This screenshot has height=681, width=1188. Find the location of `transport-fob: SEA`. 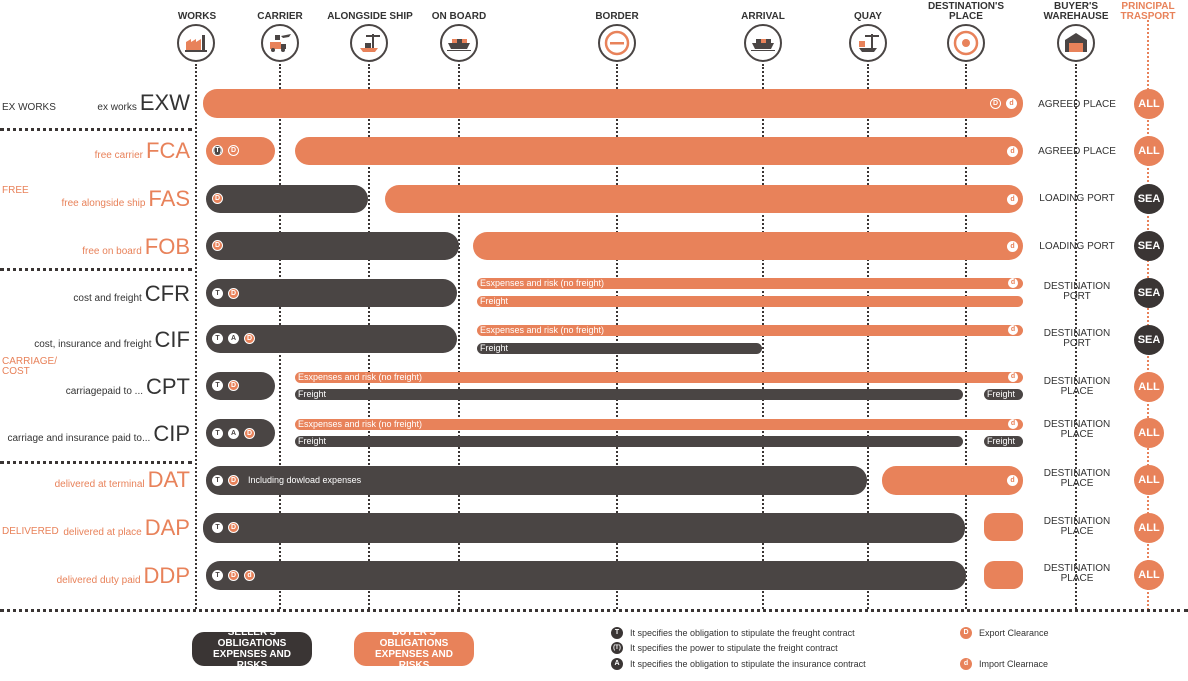

transport-fob: SEA is located at coordinates (1149, 246).